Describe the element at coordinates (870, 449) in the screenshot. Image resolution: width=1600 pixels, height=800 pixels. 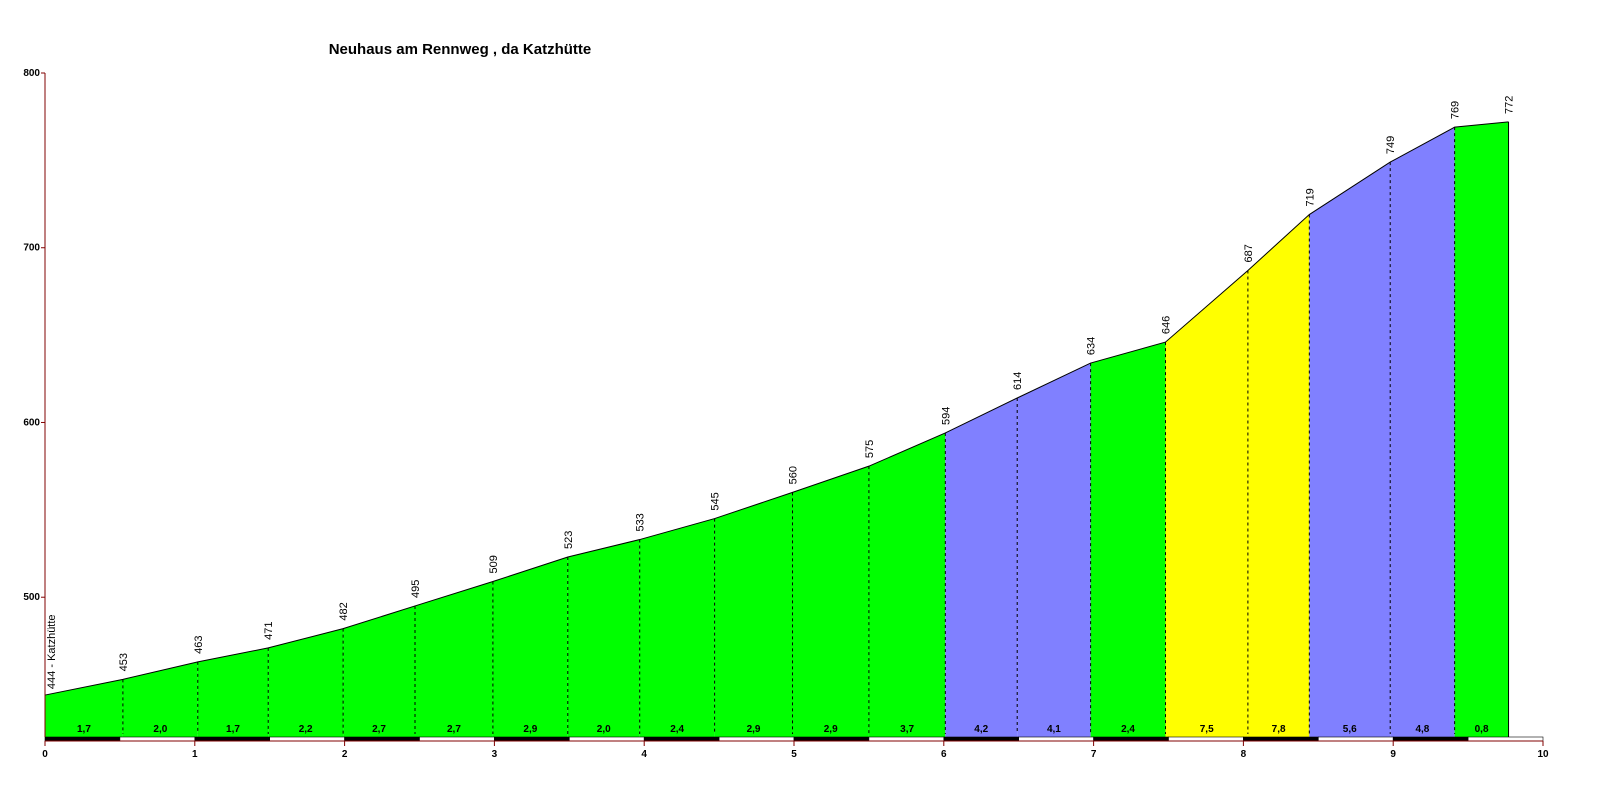
I see `elevation-label: 575` at that location.